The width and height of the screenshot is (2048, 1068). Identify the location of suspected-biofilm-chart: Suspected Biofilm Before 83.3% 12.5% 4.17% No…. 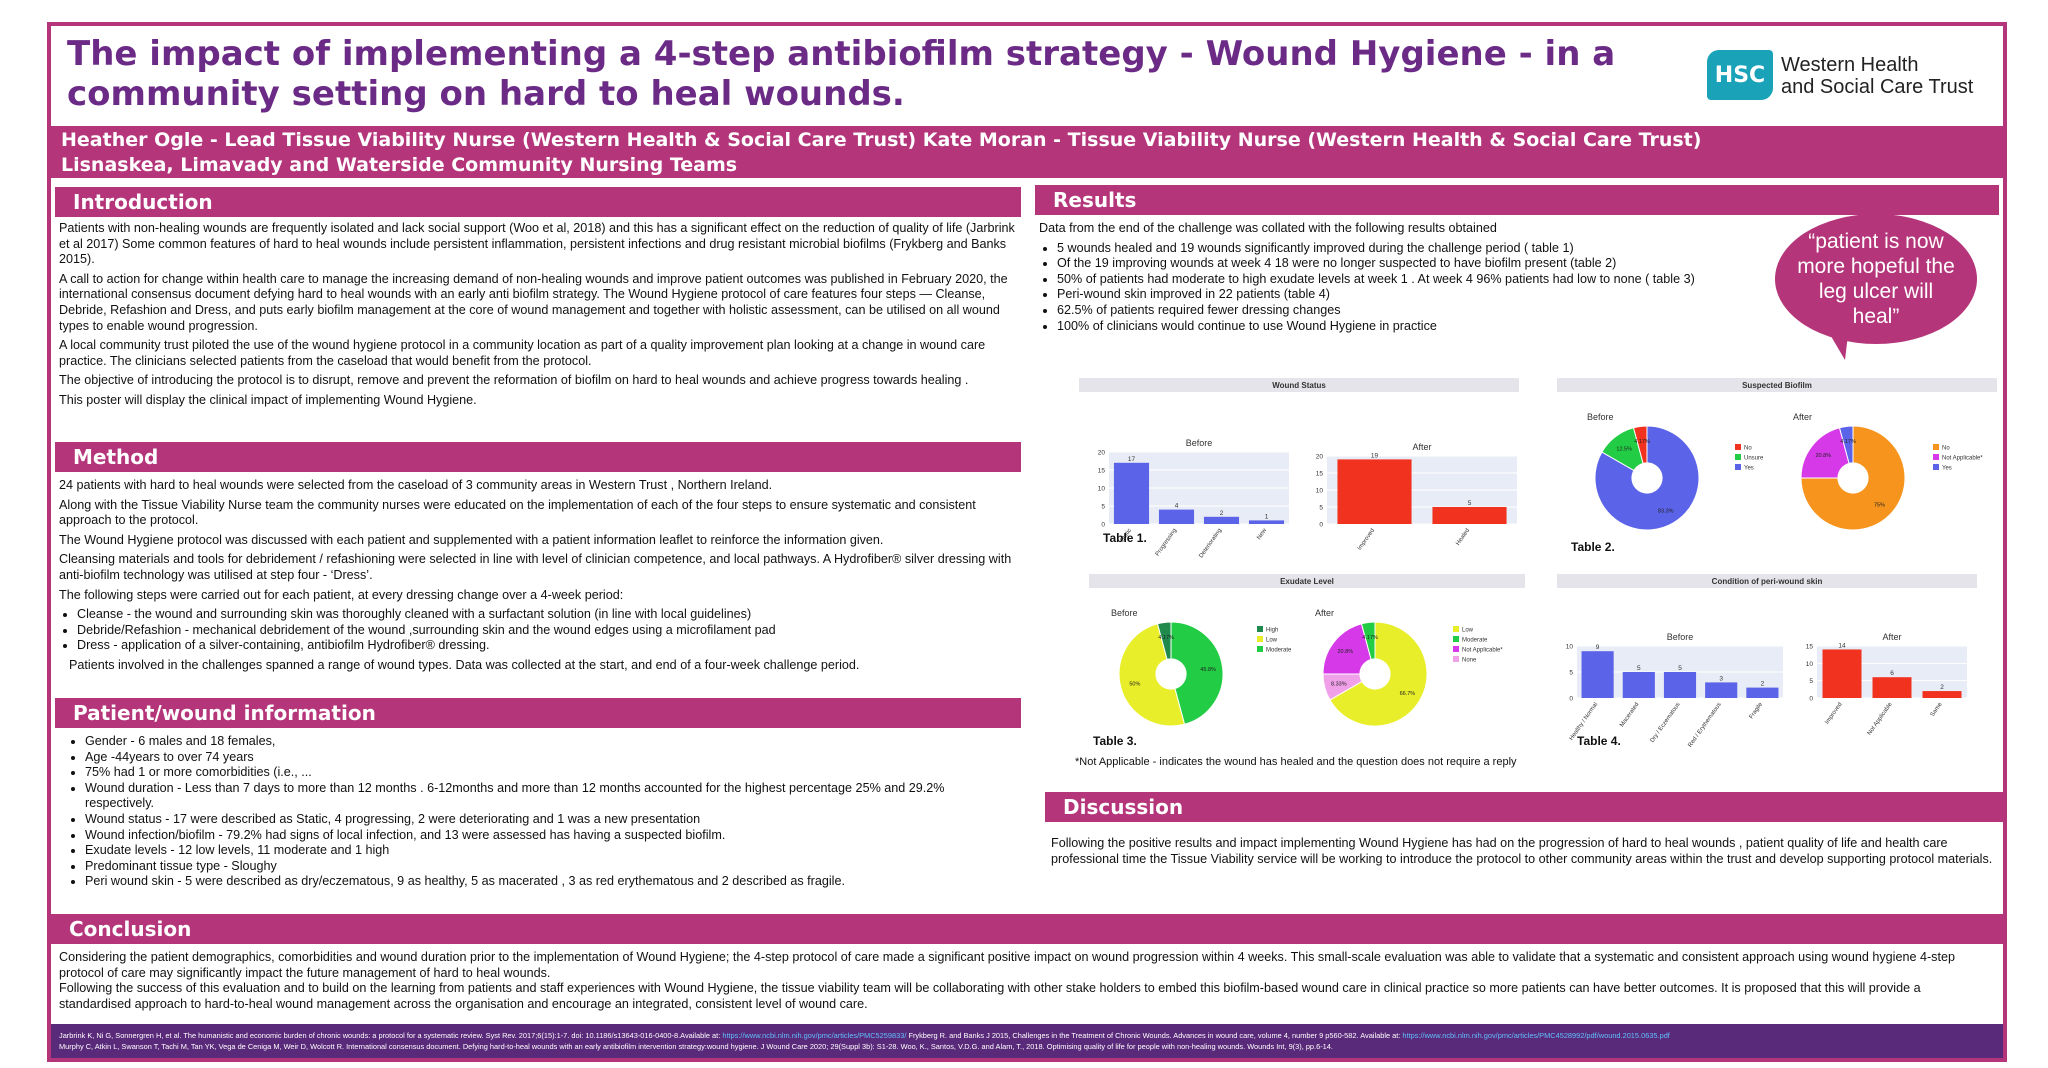
(1777, 468).